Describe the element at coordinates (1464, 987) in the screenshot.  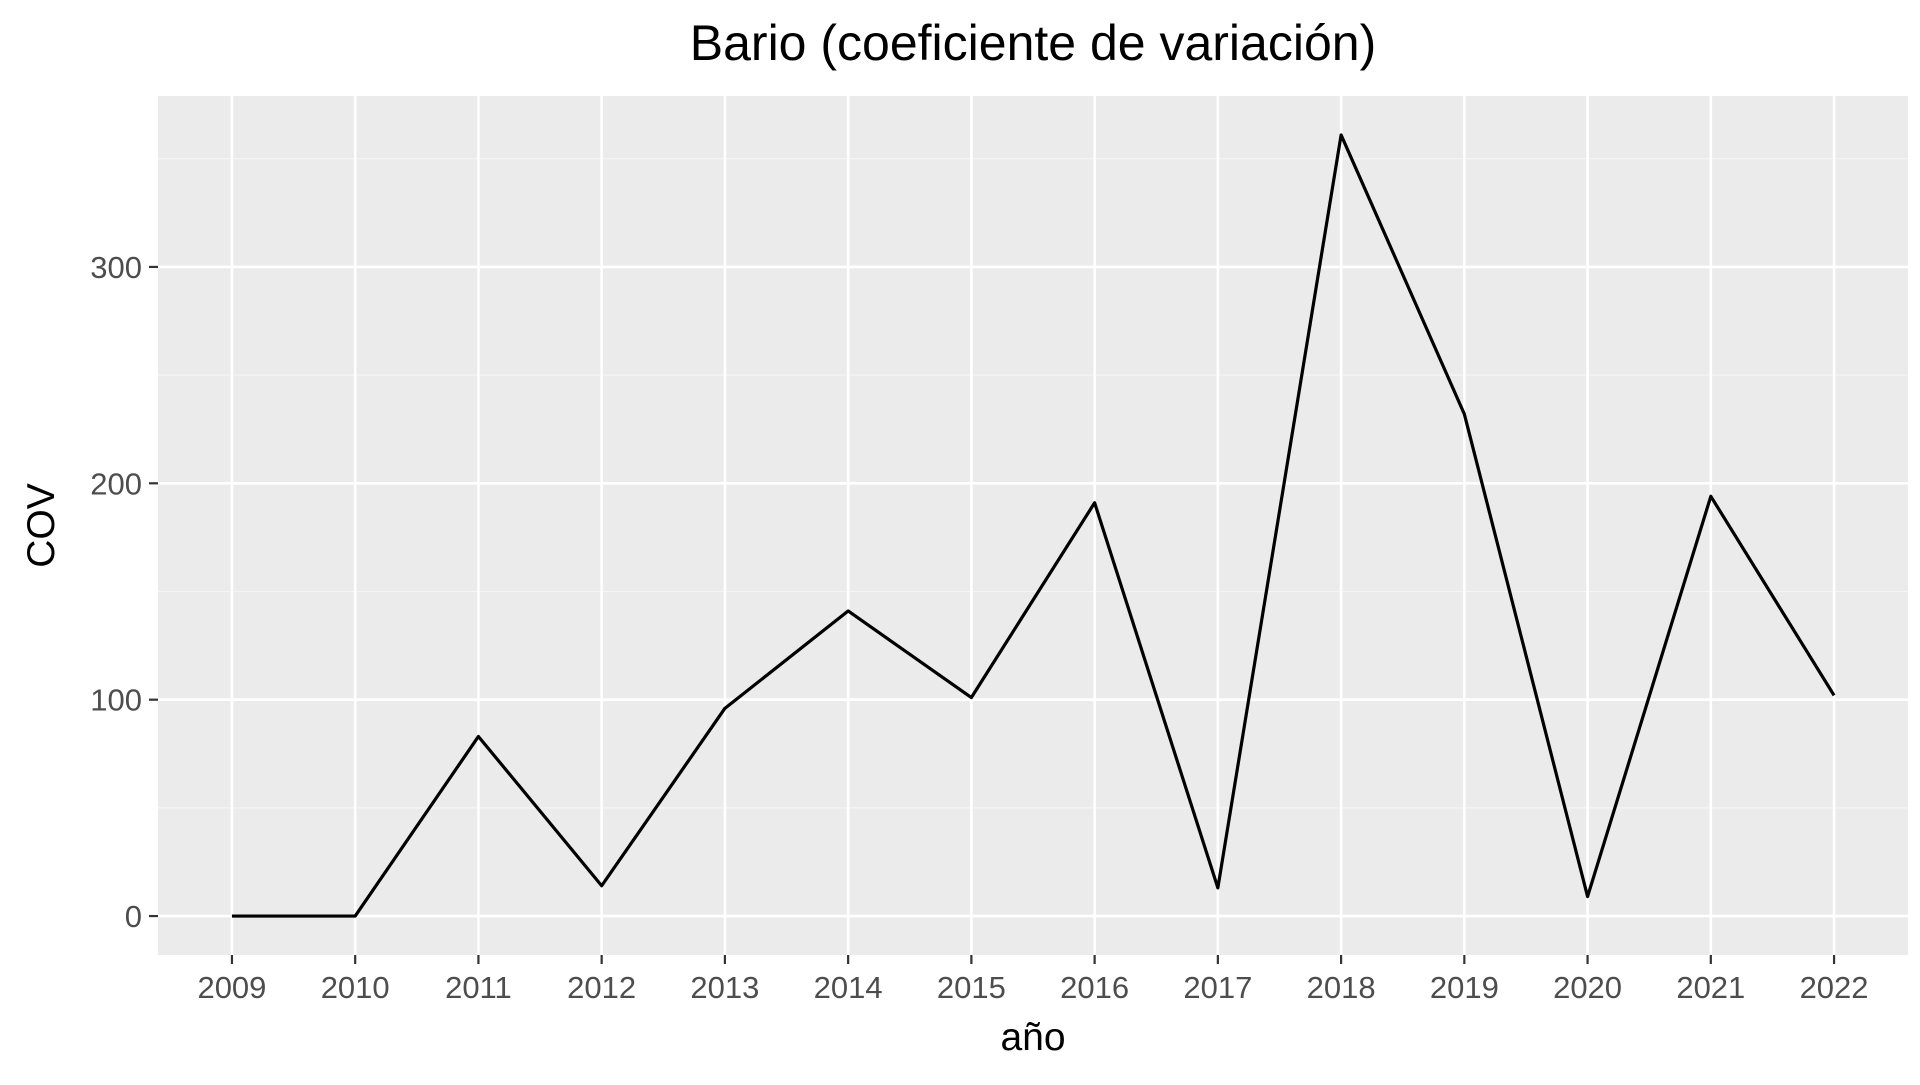
I see `x-tick-label: 2019` at that location.